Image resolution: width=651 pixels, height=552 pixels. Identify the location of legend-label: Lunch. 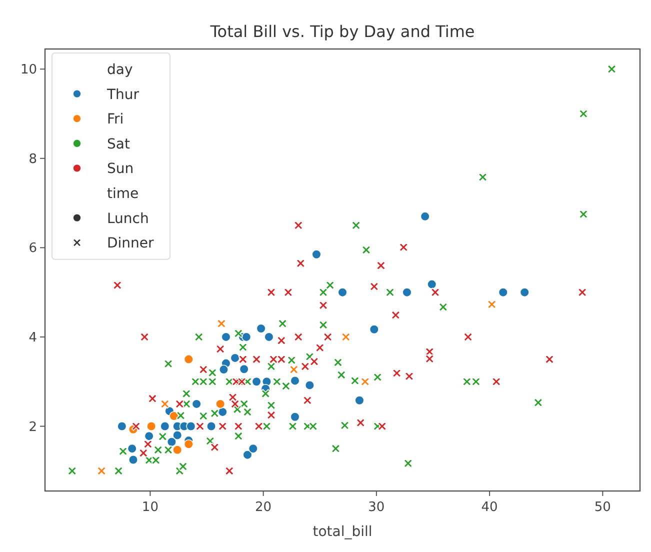
(128, 218).